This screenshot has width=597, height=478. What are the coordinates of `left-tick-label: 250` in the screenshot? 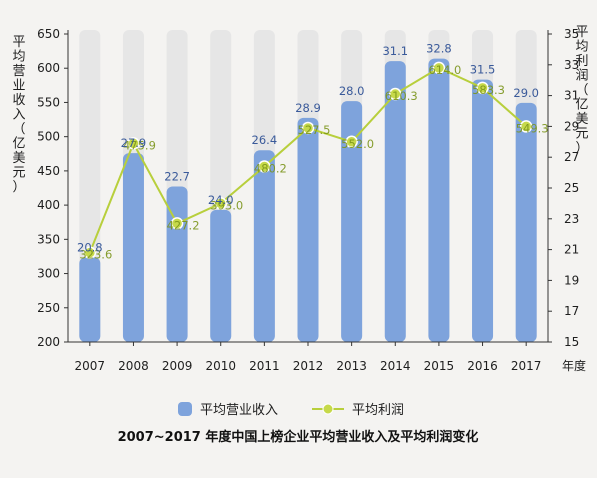 It's located at (48, 308).